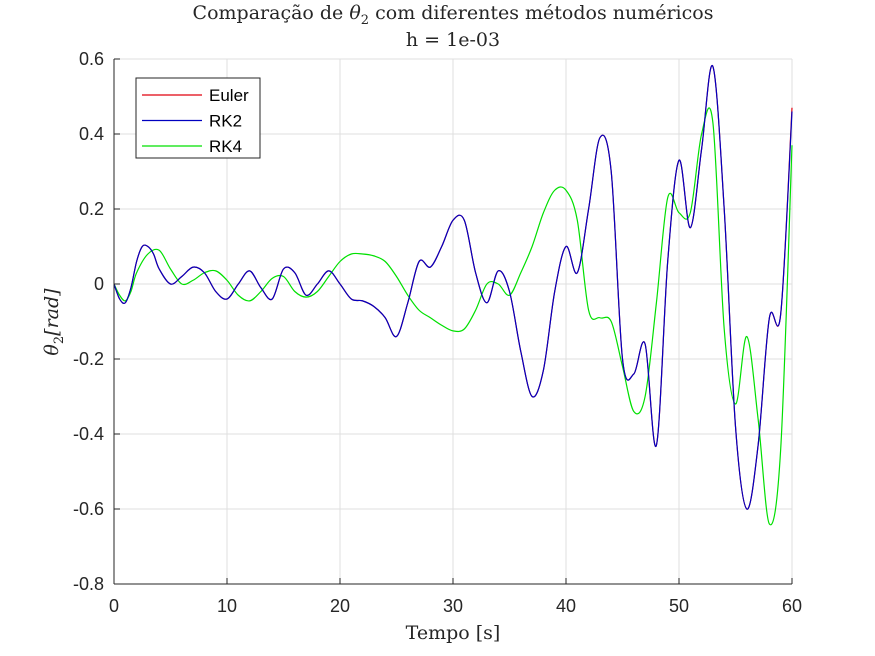 The height and width of the screenshot is (656, 875). What do you see at coordinates (679, 606) in the screenshot?
I see `x-tick-label: 50` at bounding box center [679, 606].